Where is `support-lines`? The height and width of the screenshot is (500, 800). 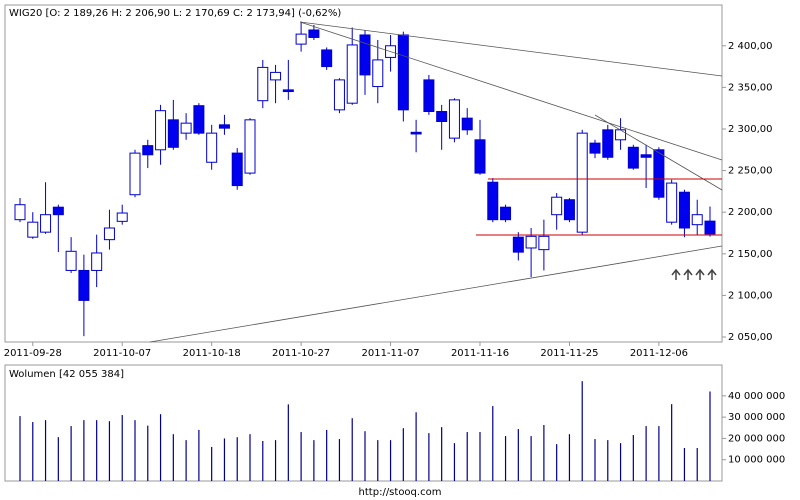
support-lines is located at coordinates (599, 207).